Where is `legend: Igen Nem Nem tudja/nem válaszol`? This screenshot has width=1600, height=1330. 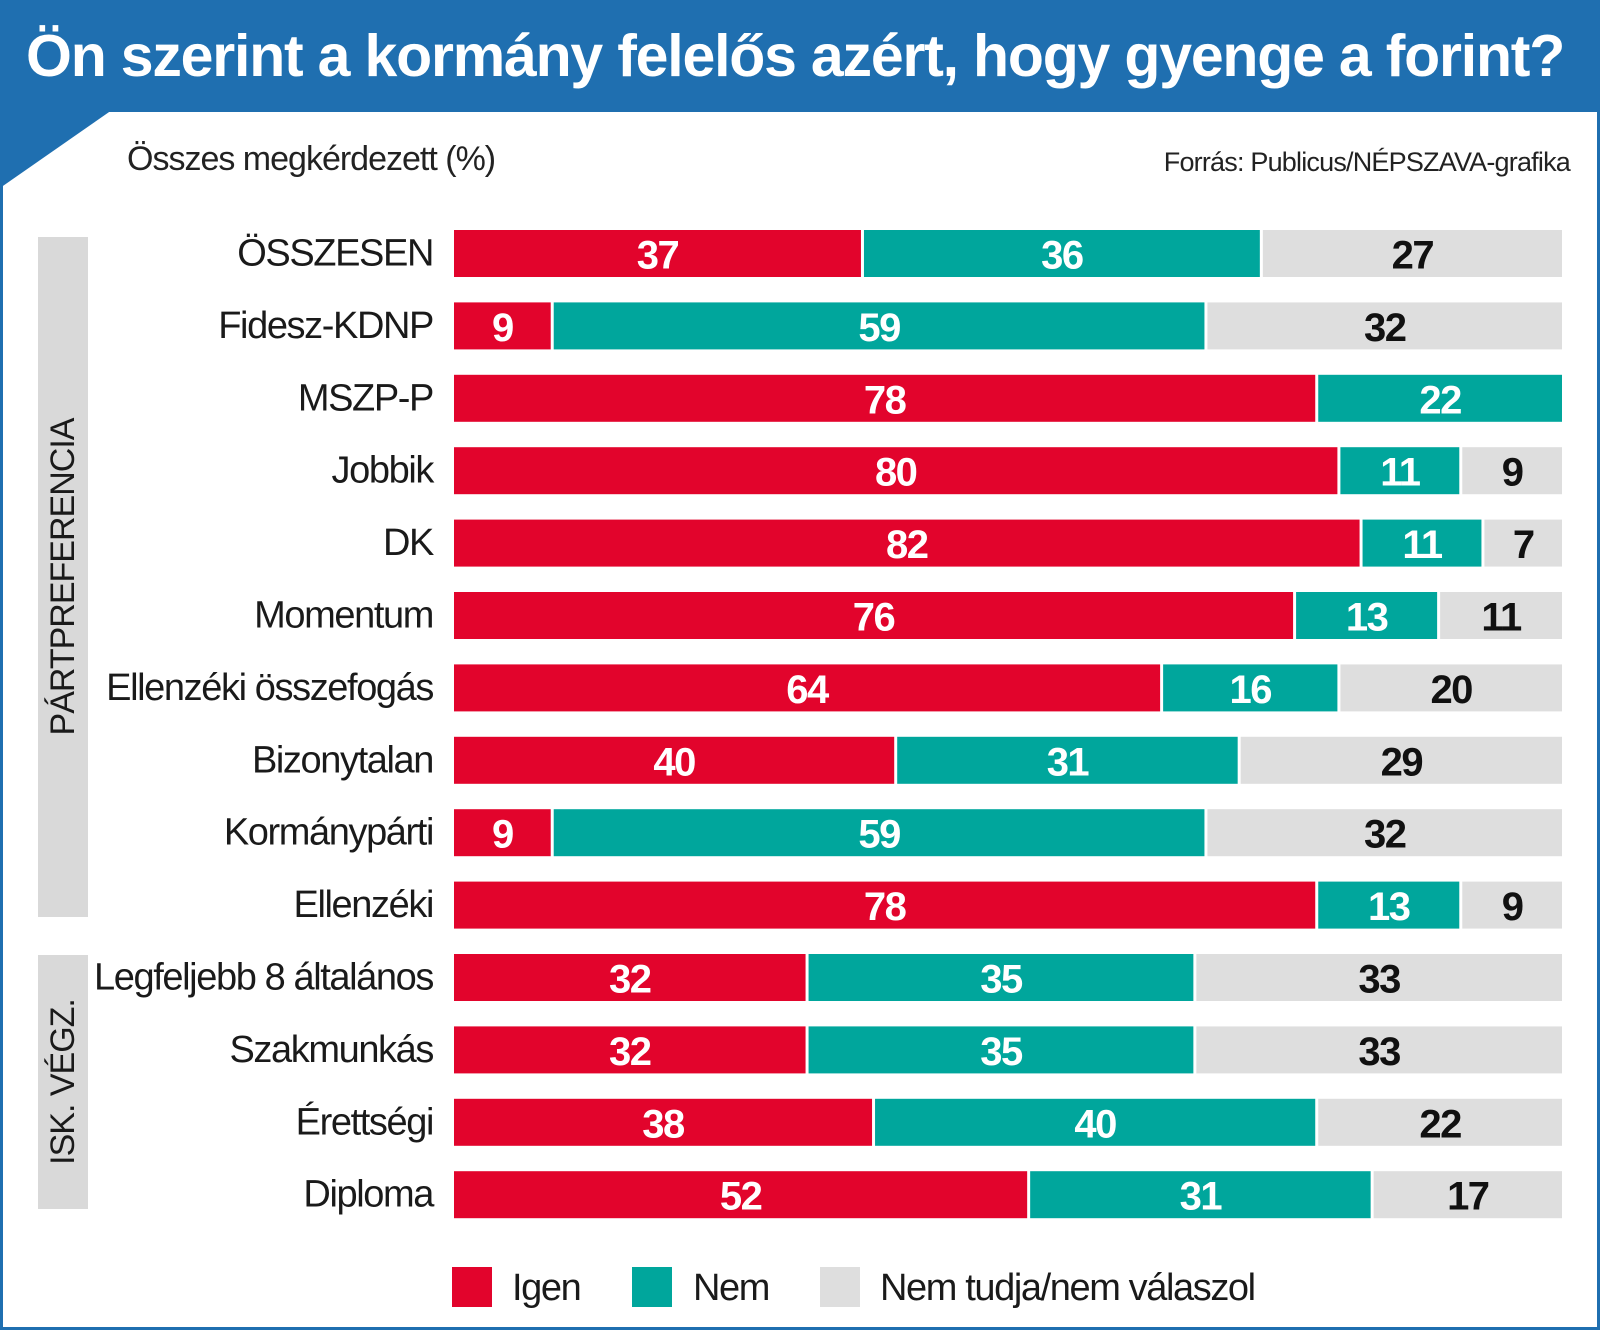 legend: Igen Nem Nem tudja/nem válaszol is located at coordinates (854, 1288).